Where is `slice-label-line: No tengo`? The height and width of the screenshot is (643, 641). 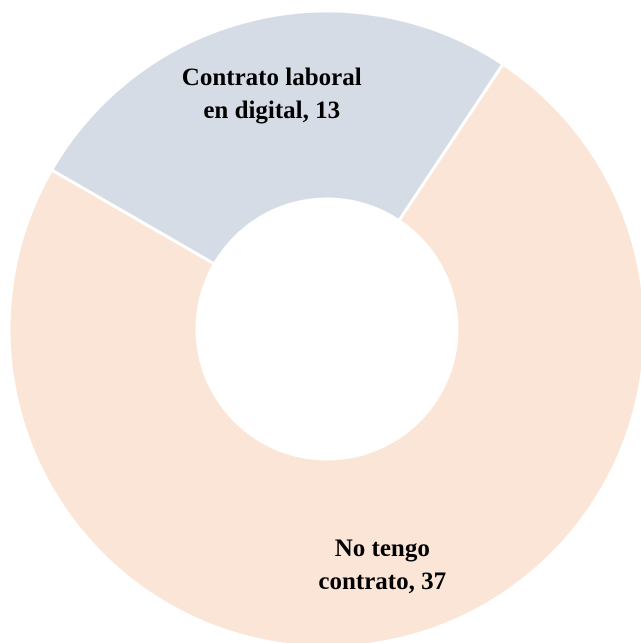
slice-label-line: No tengo is located at coordinates (382, 548).